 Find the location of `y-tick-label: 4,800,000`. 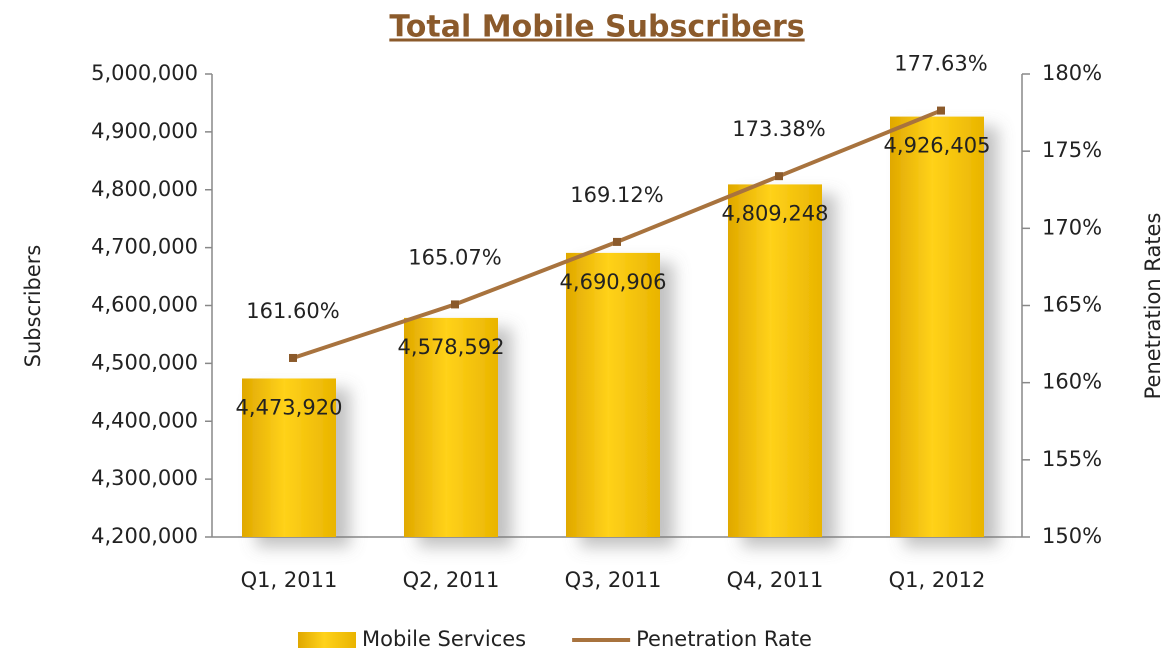

y-tick-label: 4,800,000 is located at coordinates (144, 189).